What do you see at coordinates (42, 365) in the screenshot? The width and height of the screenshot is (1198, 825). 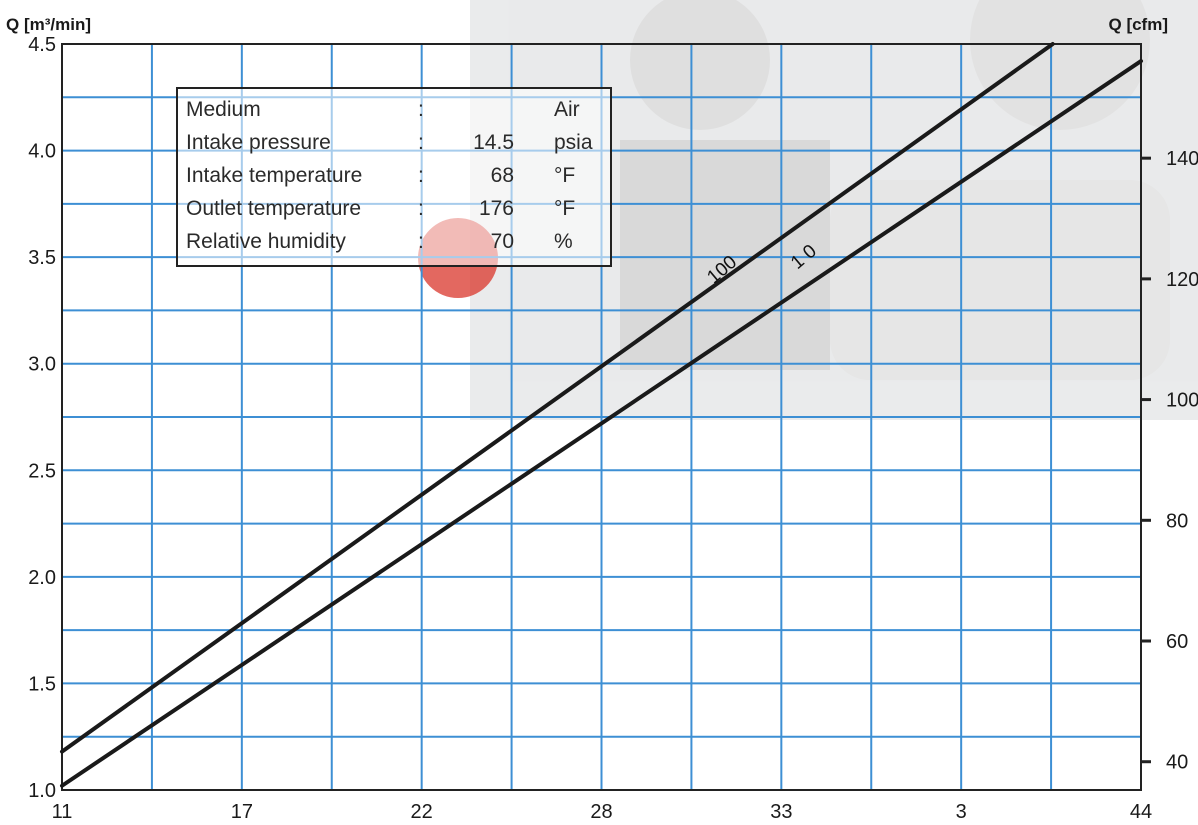 I see `y-tick-label-left: 3.0` at bounding box center [42, 365].